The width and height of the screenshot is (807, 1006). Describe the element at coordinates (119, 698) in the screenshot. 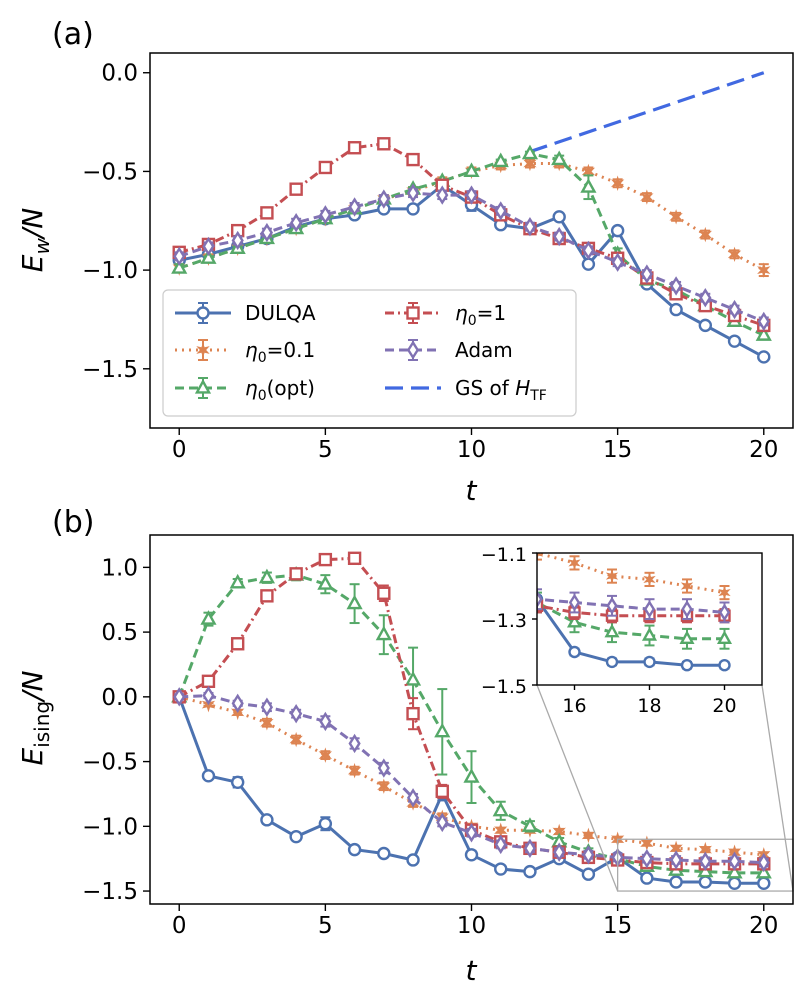

I see `panel-b-ytick-label: 0.0` at that location.